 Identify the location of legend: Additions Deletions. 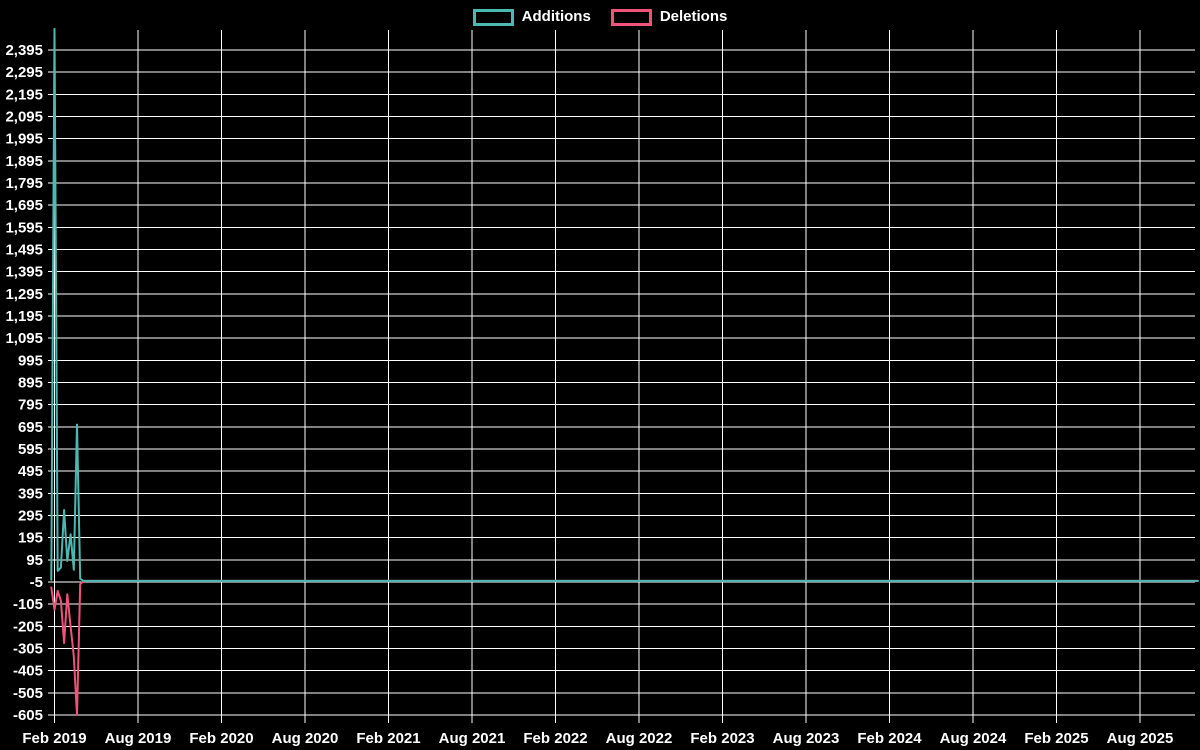
(600, 17).